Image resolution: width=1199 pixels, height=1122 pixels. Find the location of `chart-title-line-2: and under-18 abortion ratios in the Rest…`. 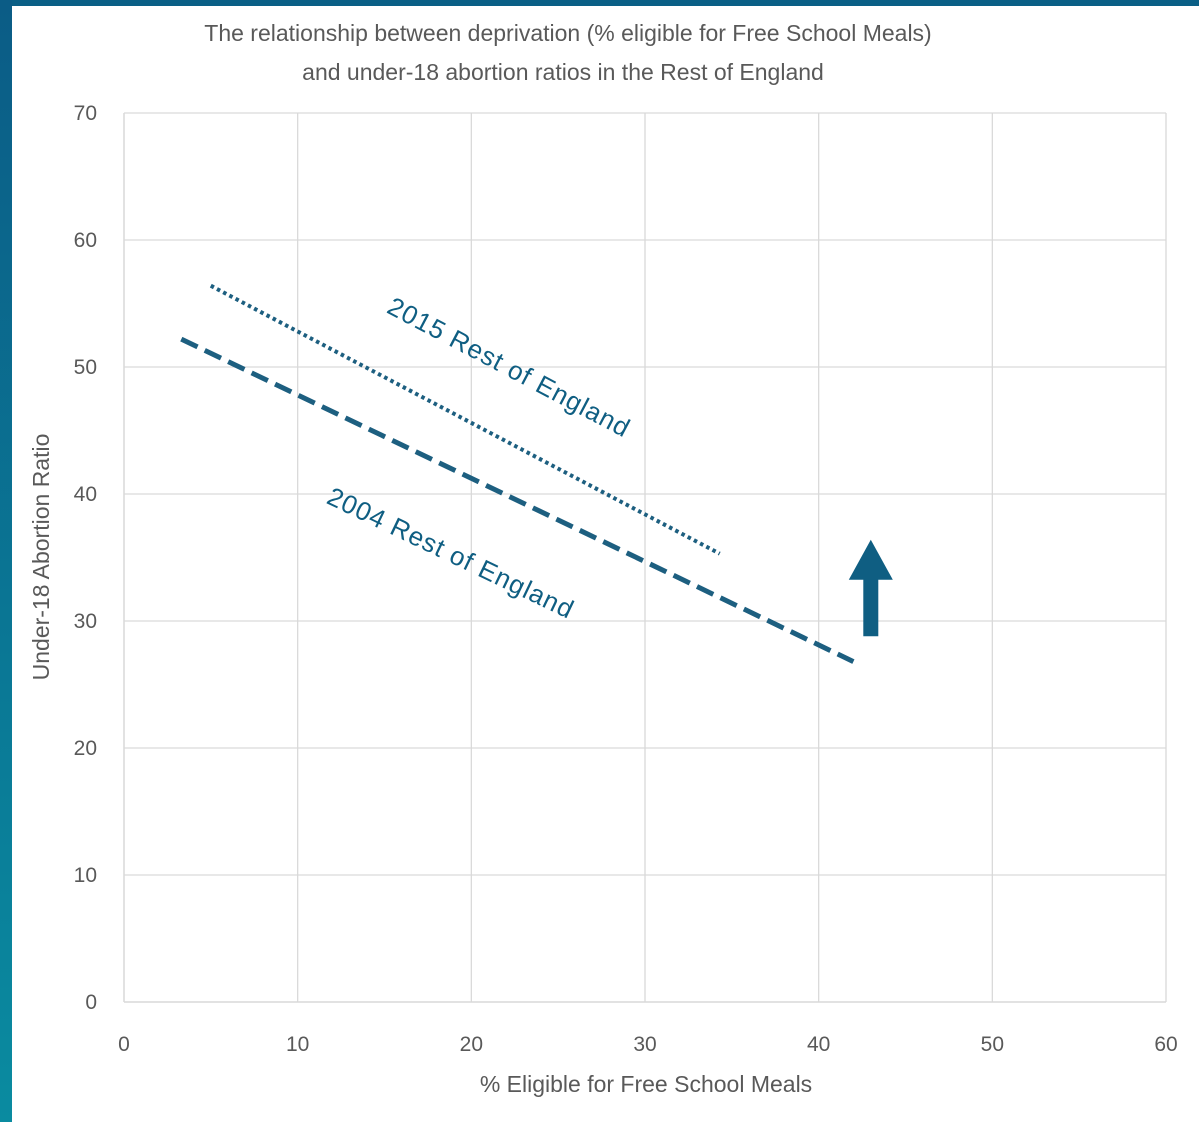

chart-title-line-2: and under-18 abortion ratios in the Rest… is located at coordinates (563, 72).